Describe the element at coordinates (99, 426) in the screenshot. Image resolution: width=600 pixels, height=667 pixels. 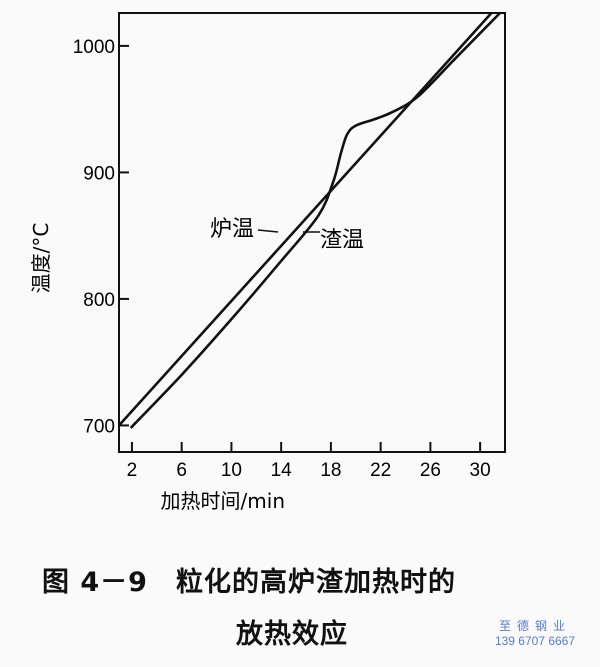
I see `y-tick-label: 700` at that location.